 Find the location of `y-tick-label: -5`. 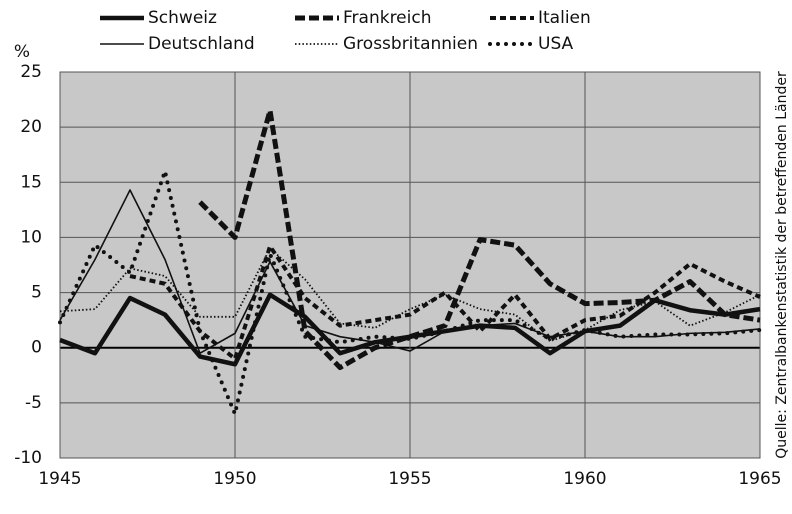

y-tick-label: -5 is located at coordinates (33, 403).